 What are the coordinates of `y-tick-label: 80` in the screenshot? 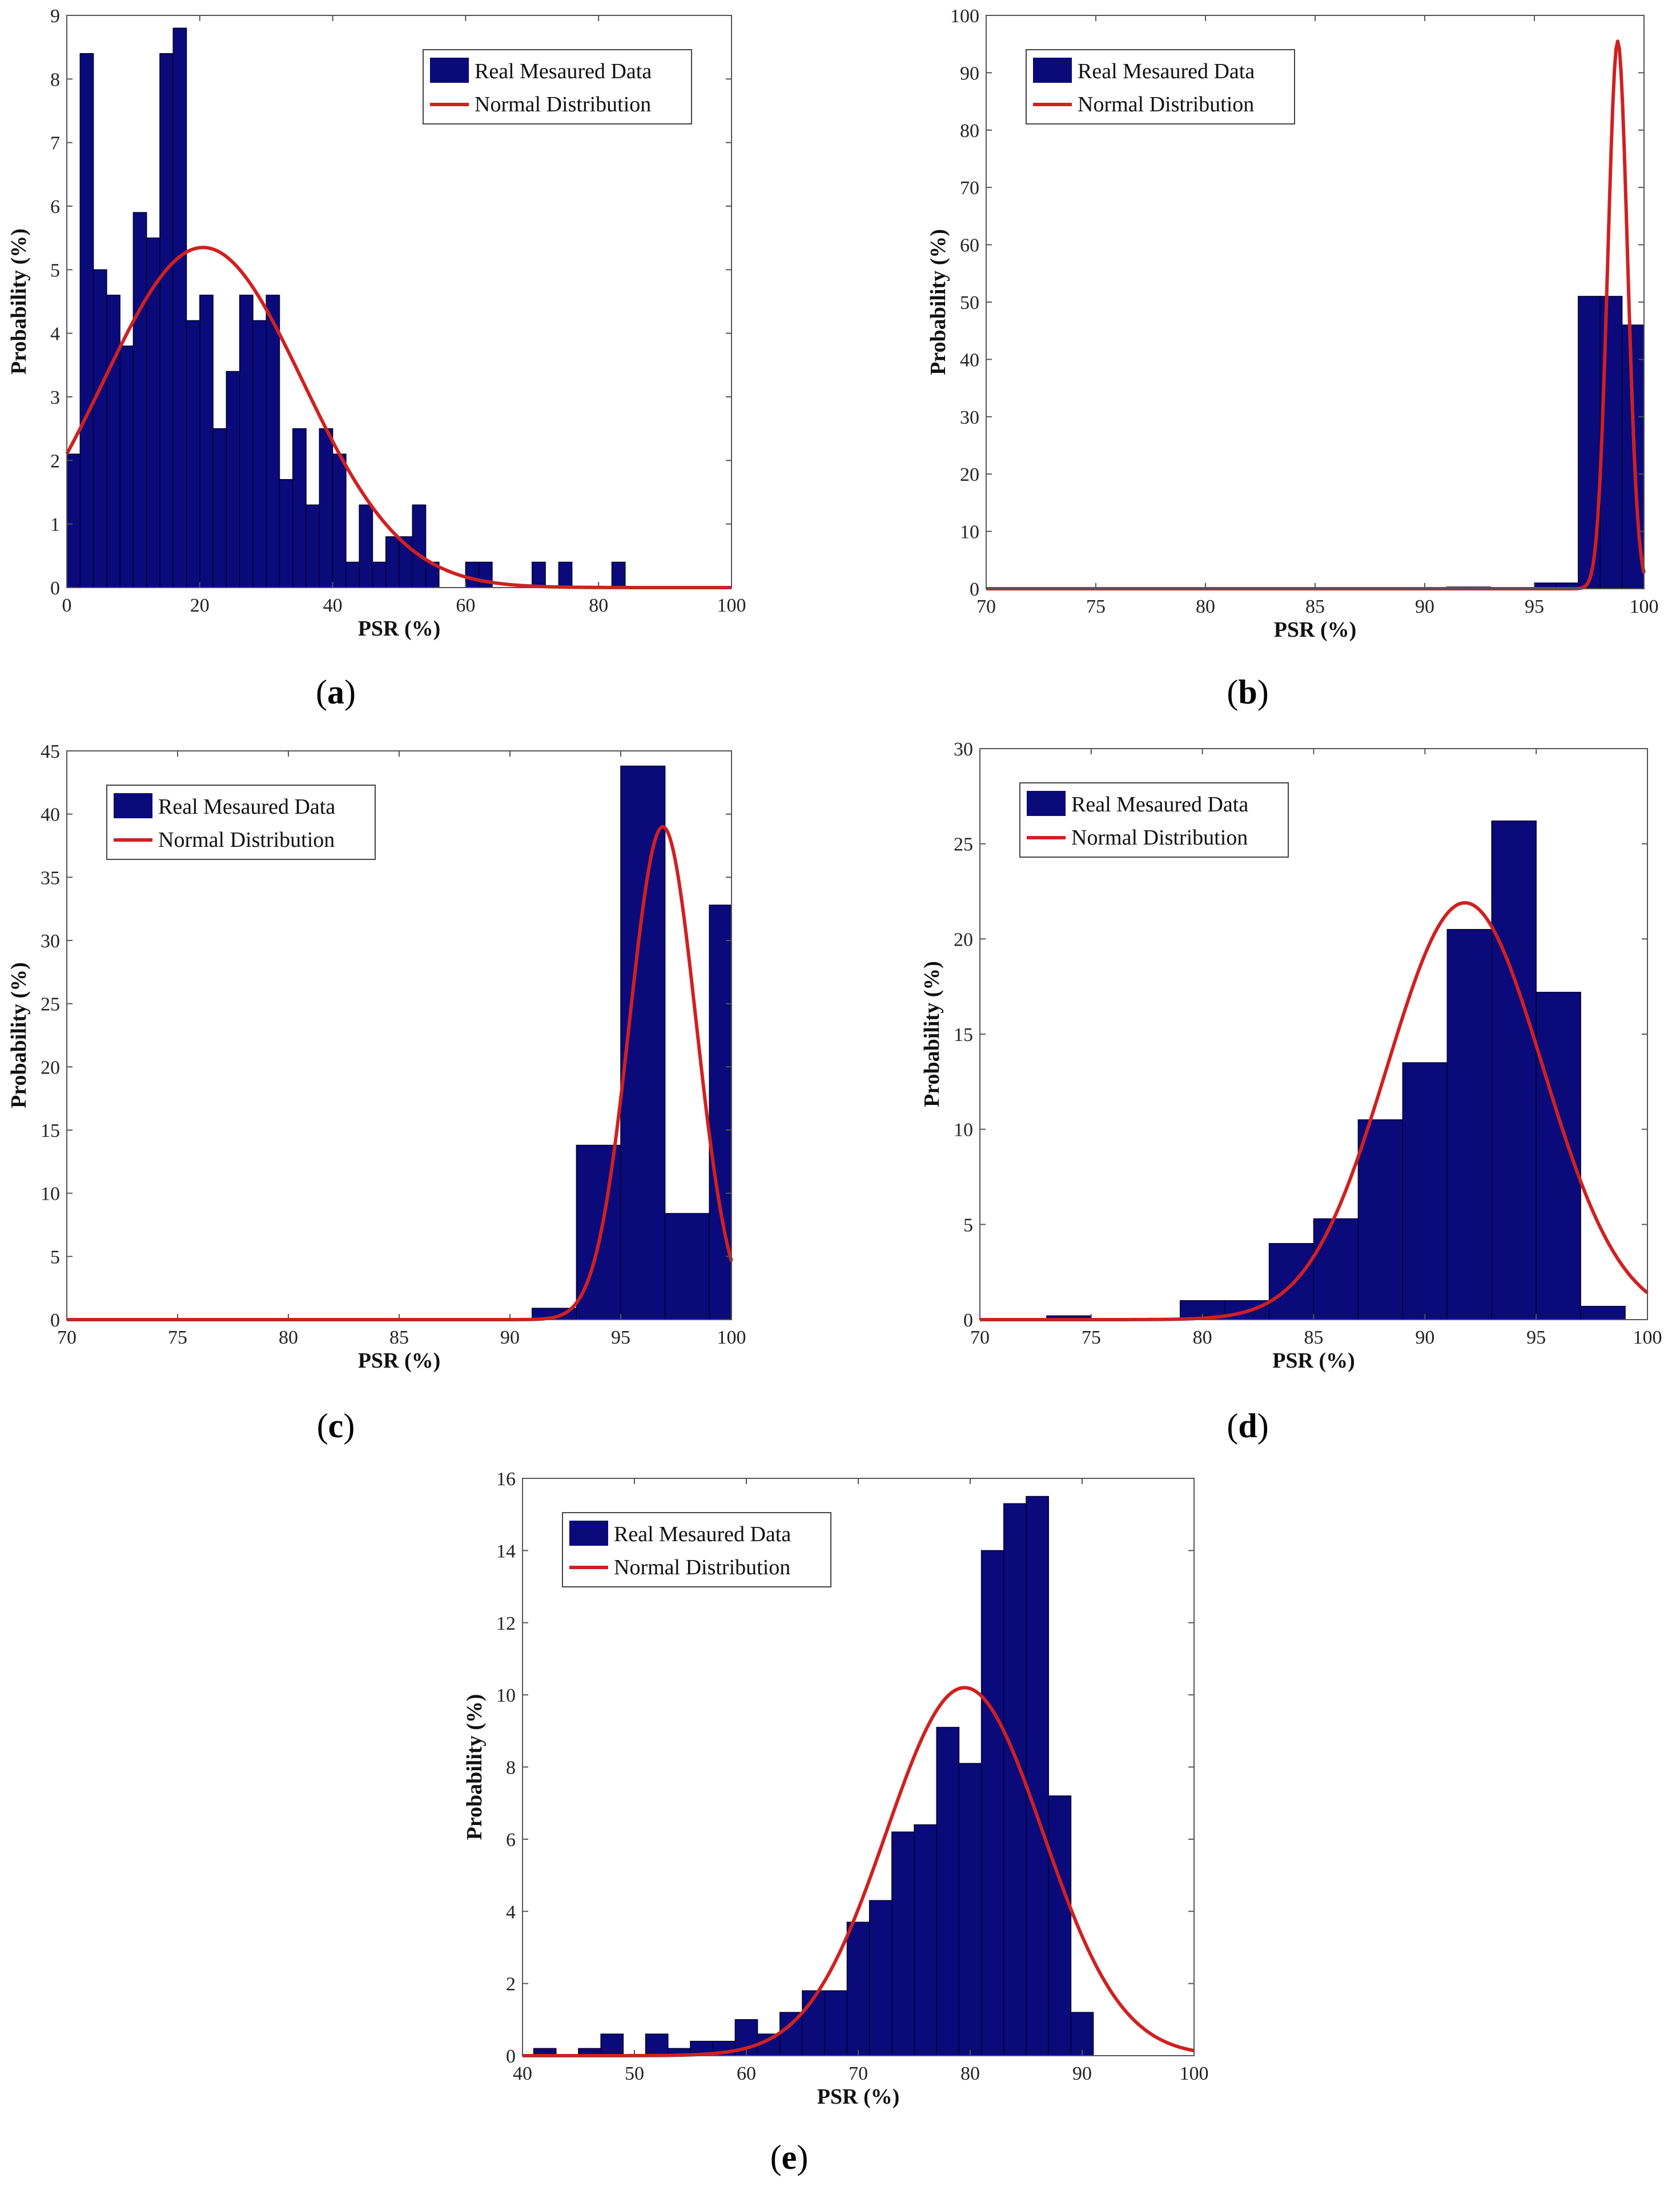 It's located at (969, 131).